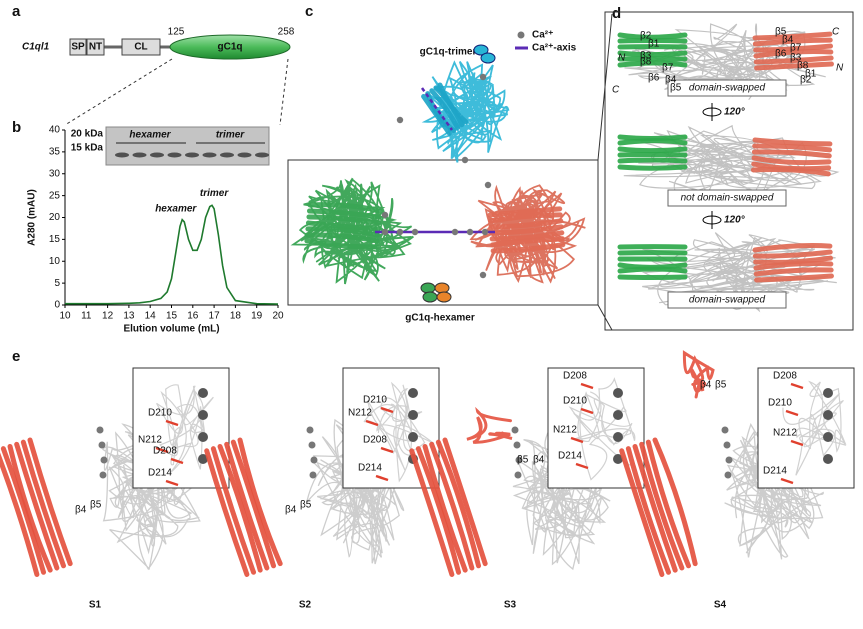 The height and width of the screenshot is (629, 863). Describe the element at coordinates (731, 160) in the screenshot. I see `protein-coil` at that location.